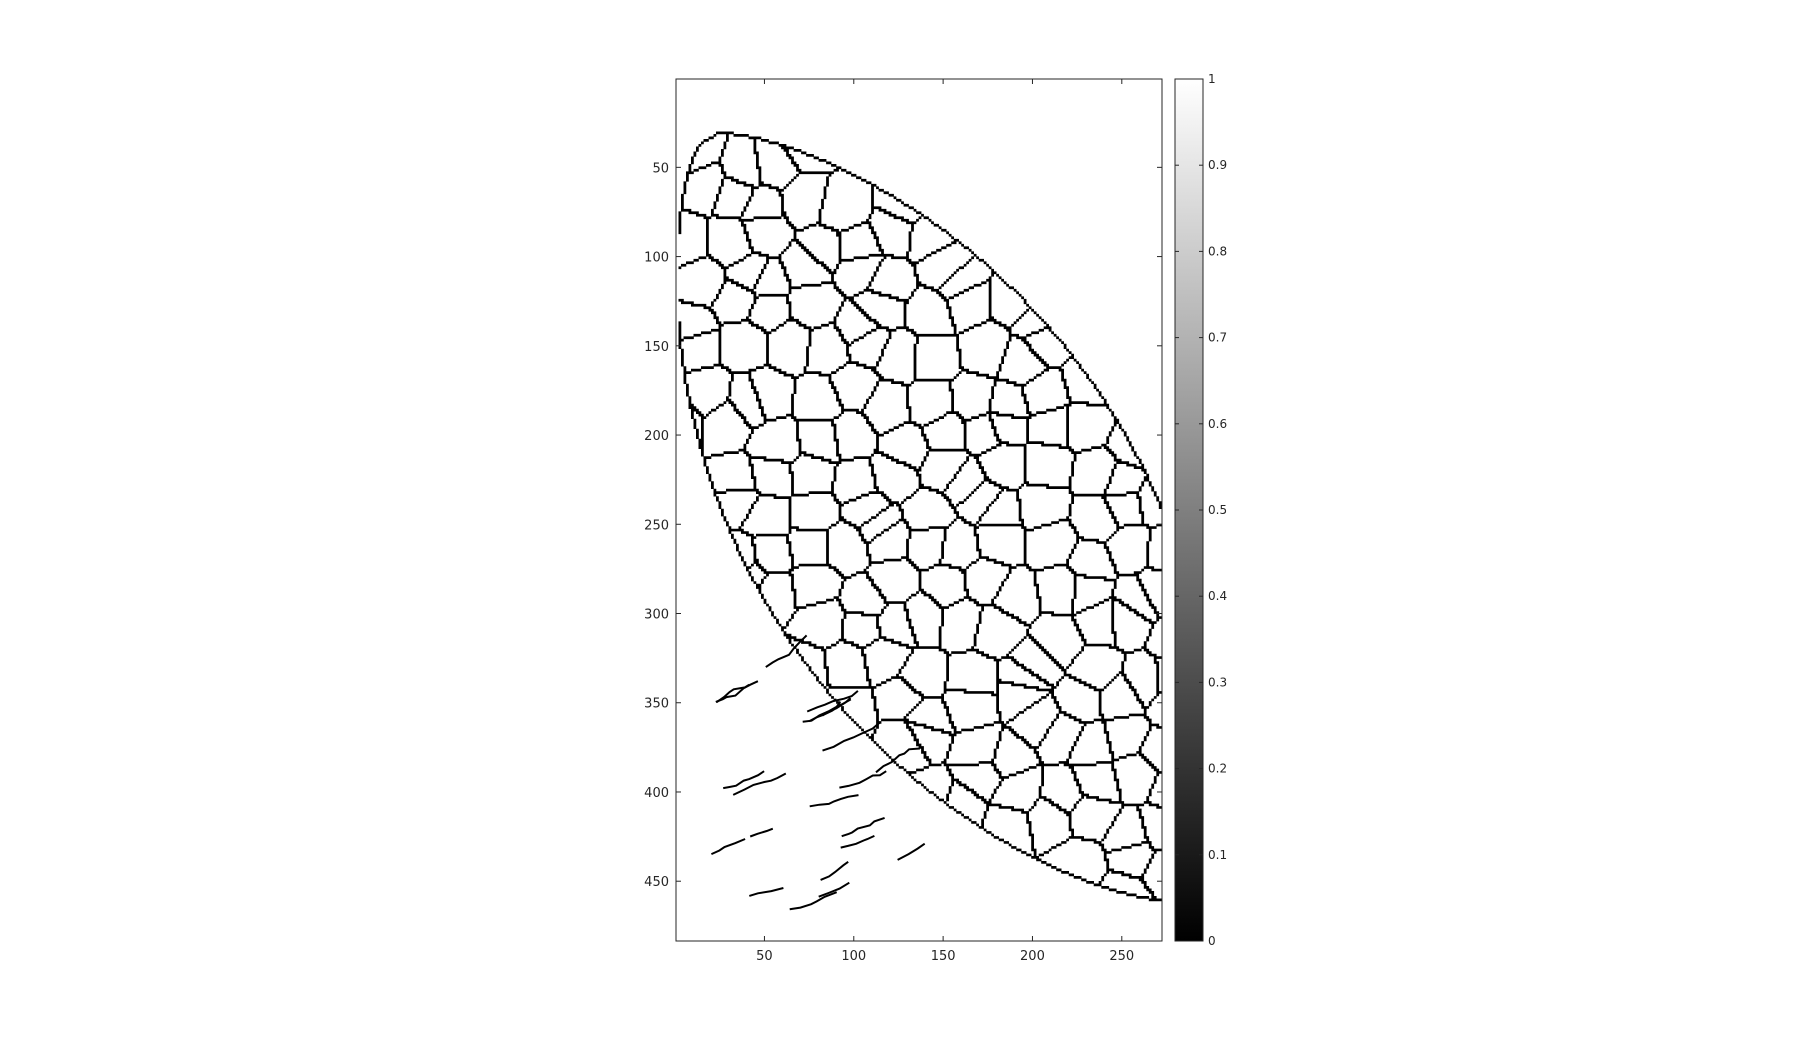 The height and width of the screenshot is (1042, 1820). I want to click on colorbar-tick-label: 0.4, so click(1217, 596).